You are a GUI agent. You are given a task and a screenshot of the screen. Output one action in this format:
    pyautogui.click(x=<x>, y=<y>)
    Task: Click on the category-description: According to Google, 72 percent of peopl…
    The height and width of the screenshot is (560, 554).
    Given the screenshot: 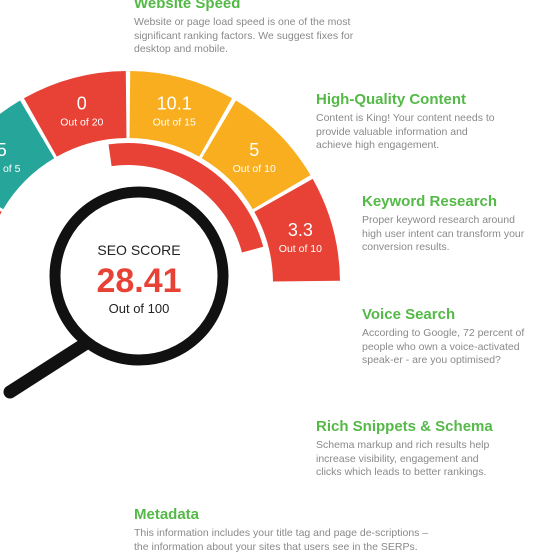 What is the action you would take?
    pyautogui.click(x=443, y=346)
    